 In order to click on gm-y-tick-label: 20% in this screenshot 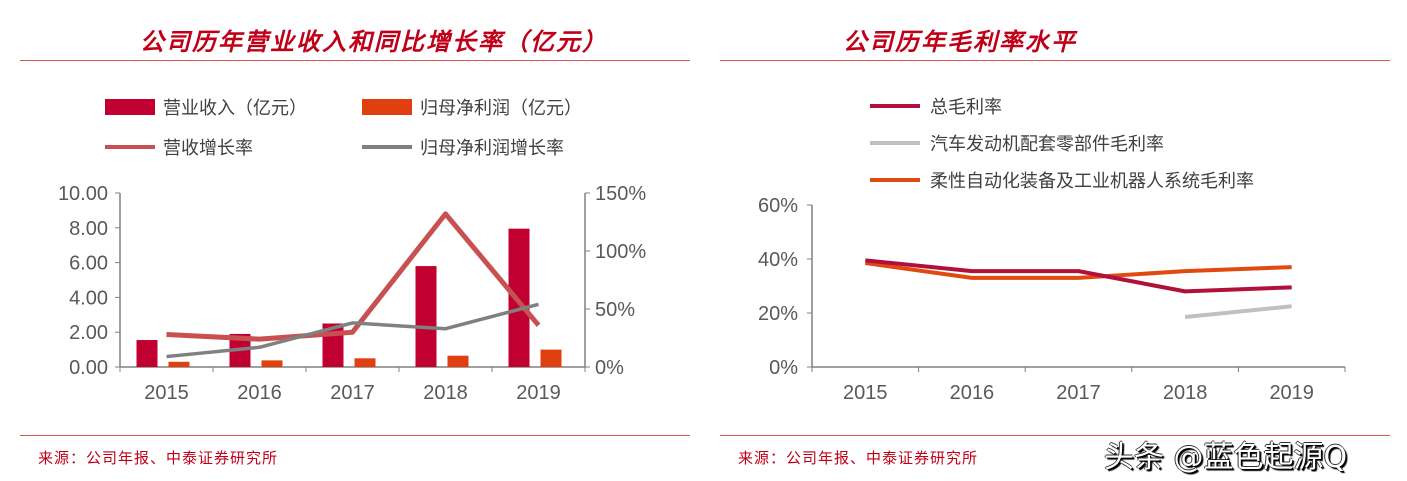, I will do `click(778, 314)`.